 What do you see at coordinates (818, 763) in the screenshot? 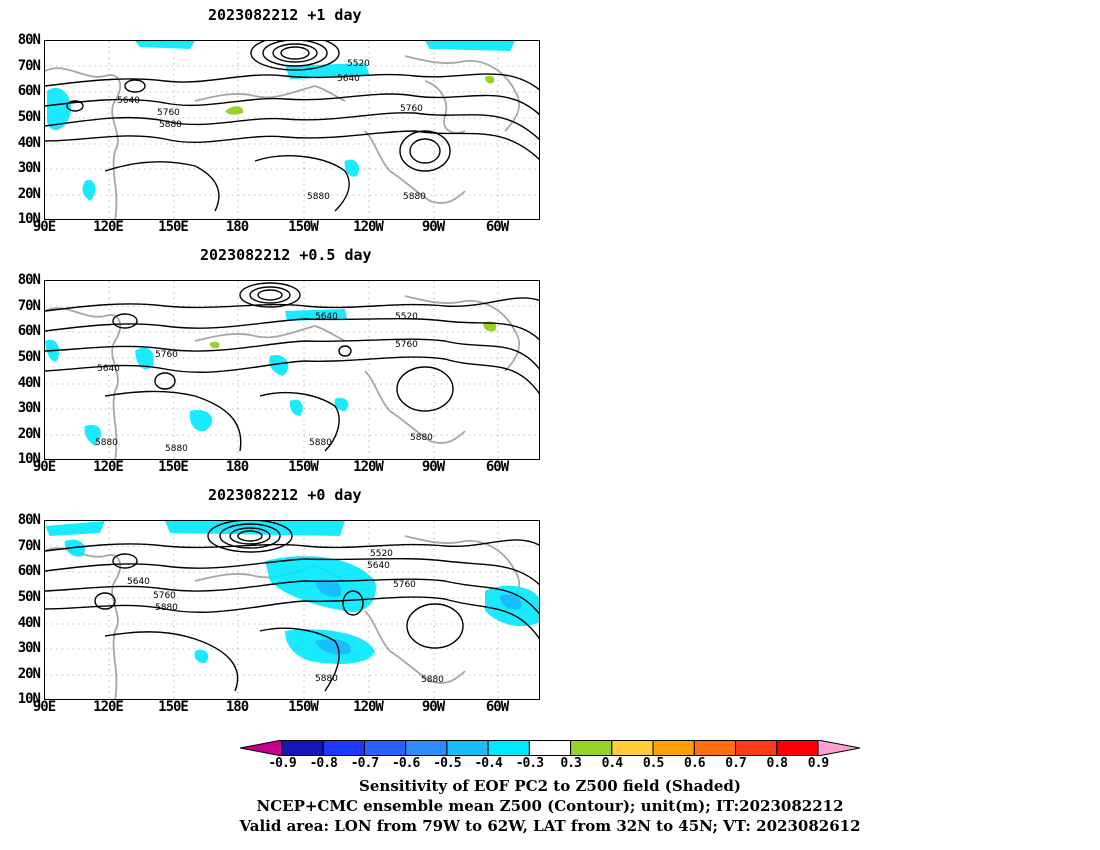
I see `colorbar-tick-label: 0.9` at bounding box center [818, 763].